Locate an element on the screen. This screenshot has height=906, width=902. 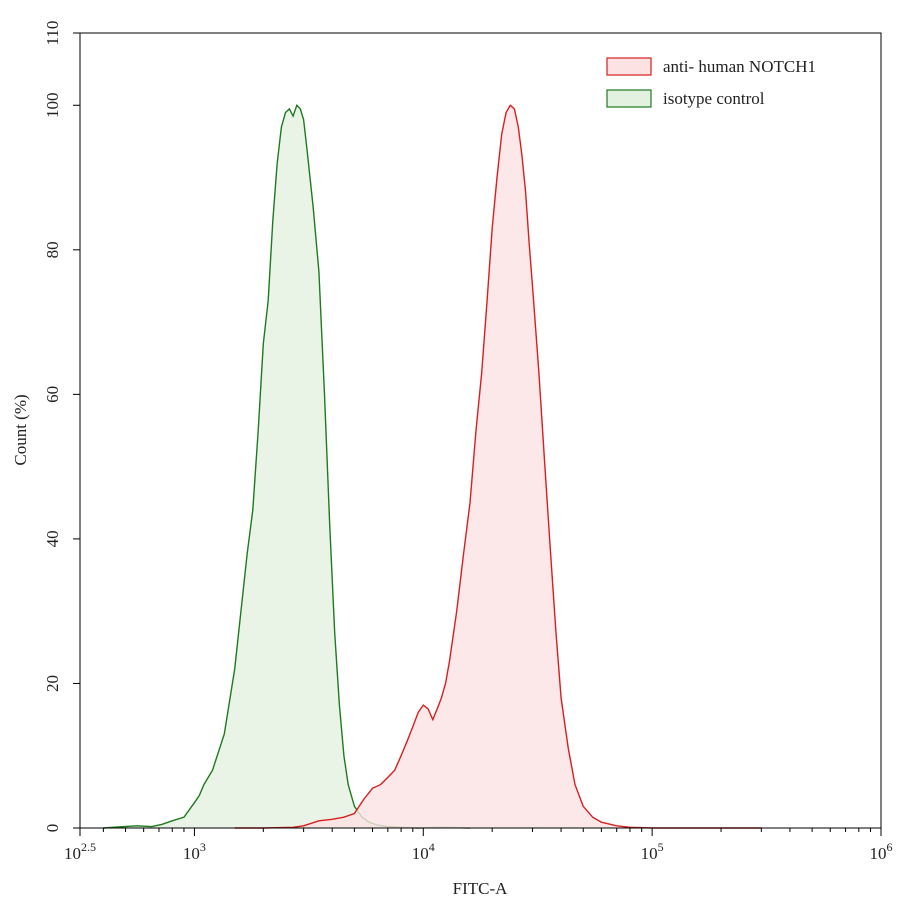
y-tick-label-4: 80 is located at coordinates (52, 249).